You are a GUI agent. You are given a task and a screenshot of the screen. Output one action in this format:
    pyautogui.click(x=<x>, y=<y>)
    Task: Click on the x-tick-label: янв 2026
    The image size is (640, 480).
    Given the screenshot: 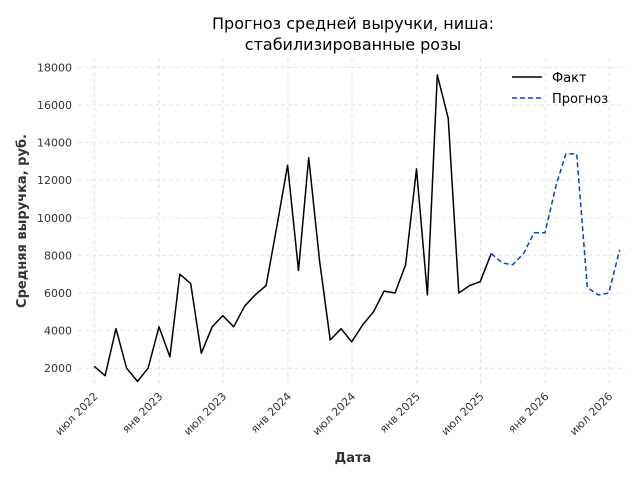 What is the action you would take?
    pyautogui.click(x=529, y=413)
    